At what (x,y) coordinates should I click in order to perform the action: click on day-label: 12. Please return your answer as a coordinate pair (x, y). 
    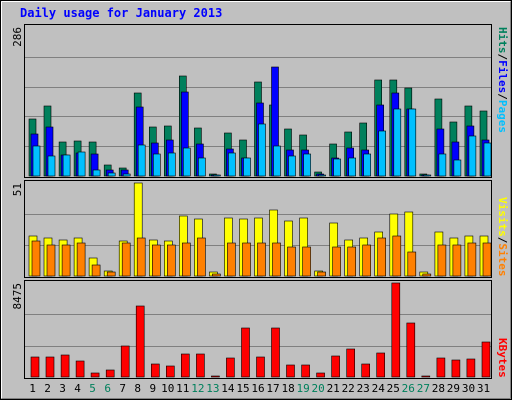
    Looking at the image, I should click on (197, 388).